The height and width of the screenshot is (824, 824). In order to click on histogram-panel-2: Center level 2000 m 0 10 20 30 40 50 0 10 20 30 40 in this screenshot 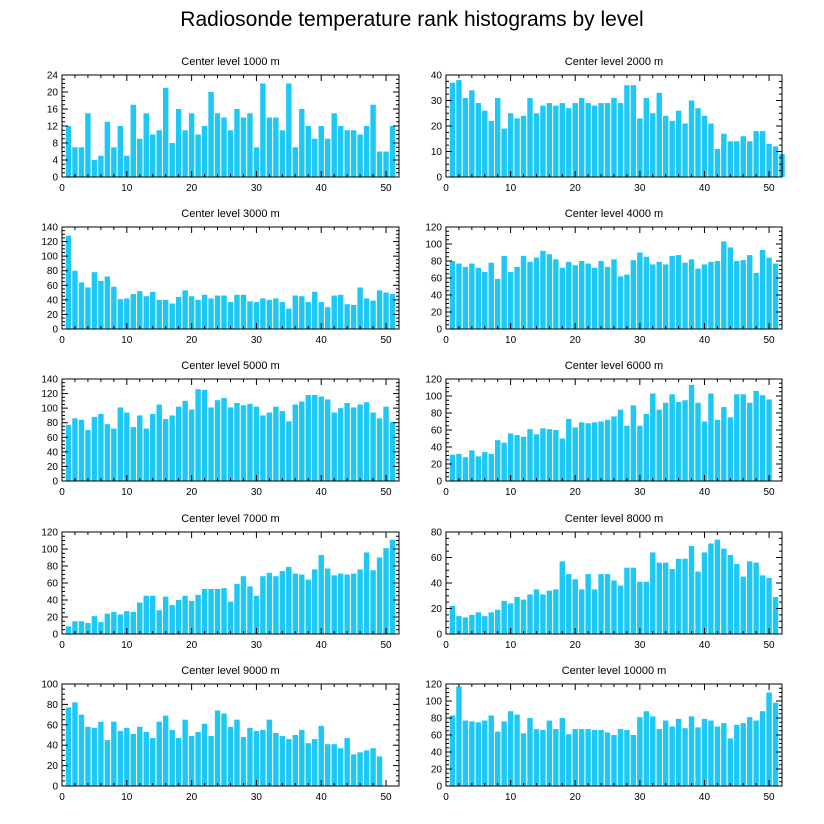, I will do `click(608, 125)`.